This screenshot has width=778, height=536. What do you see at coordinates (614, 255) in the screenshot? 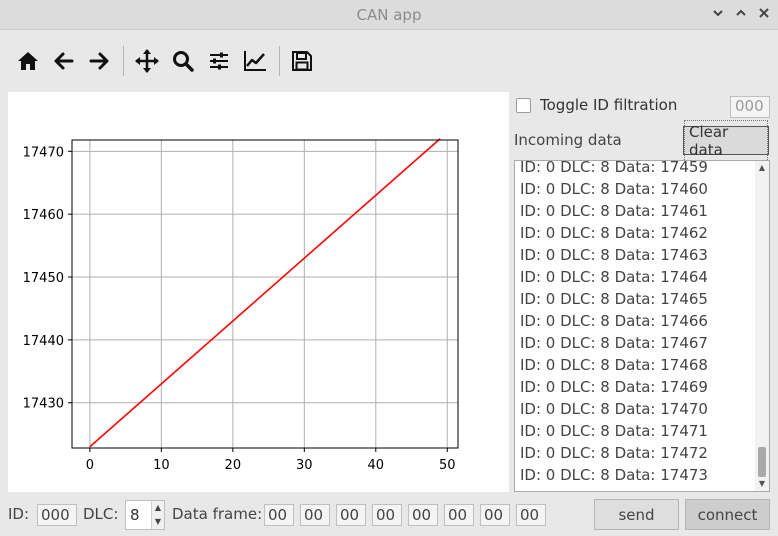
I see `list-item: ID: 0 DLC: 8 Data: 17463` at bounding box center [614, 255].